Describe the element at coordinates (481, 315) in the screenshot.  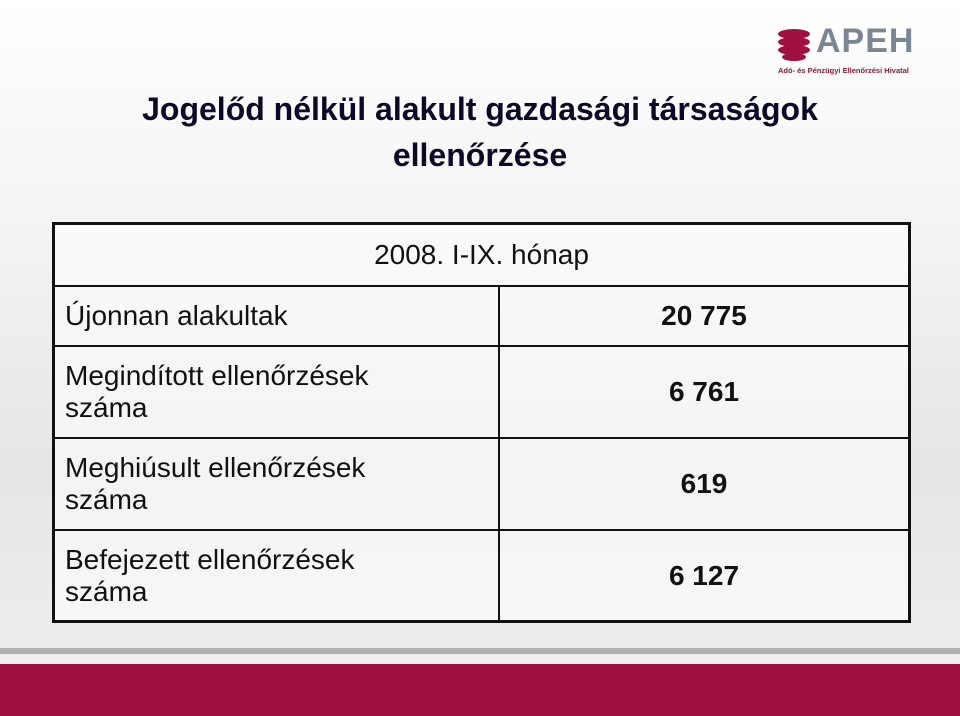
I see `table-row: Újonnan alakultak 20 775` at that location.